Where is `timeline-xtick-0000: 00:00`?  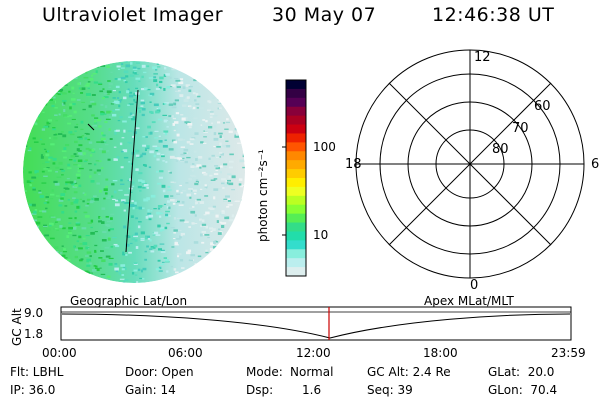
timeline-xtick-0000: 00:00 is located at coordinates (59, 353).